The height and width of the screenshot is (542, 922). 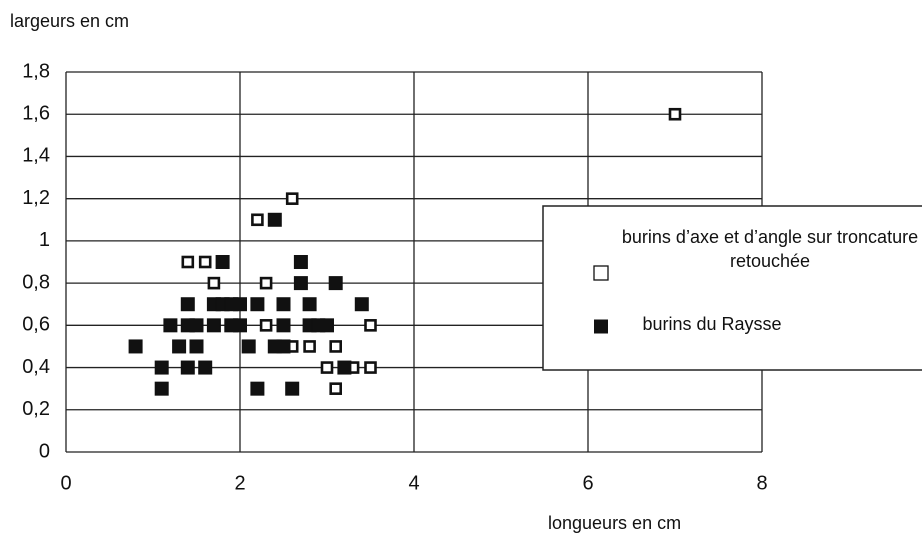 What do you see at coordinates (761, 483) in the screenshot?
I see `x-tick-label: 8` at bounding box center [761, 483].